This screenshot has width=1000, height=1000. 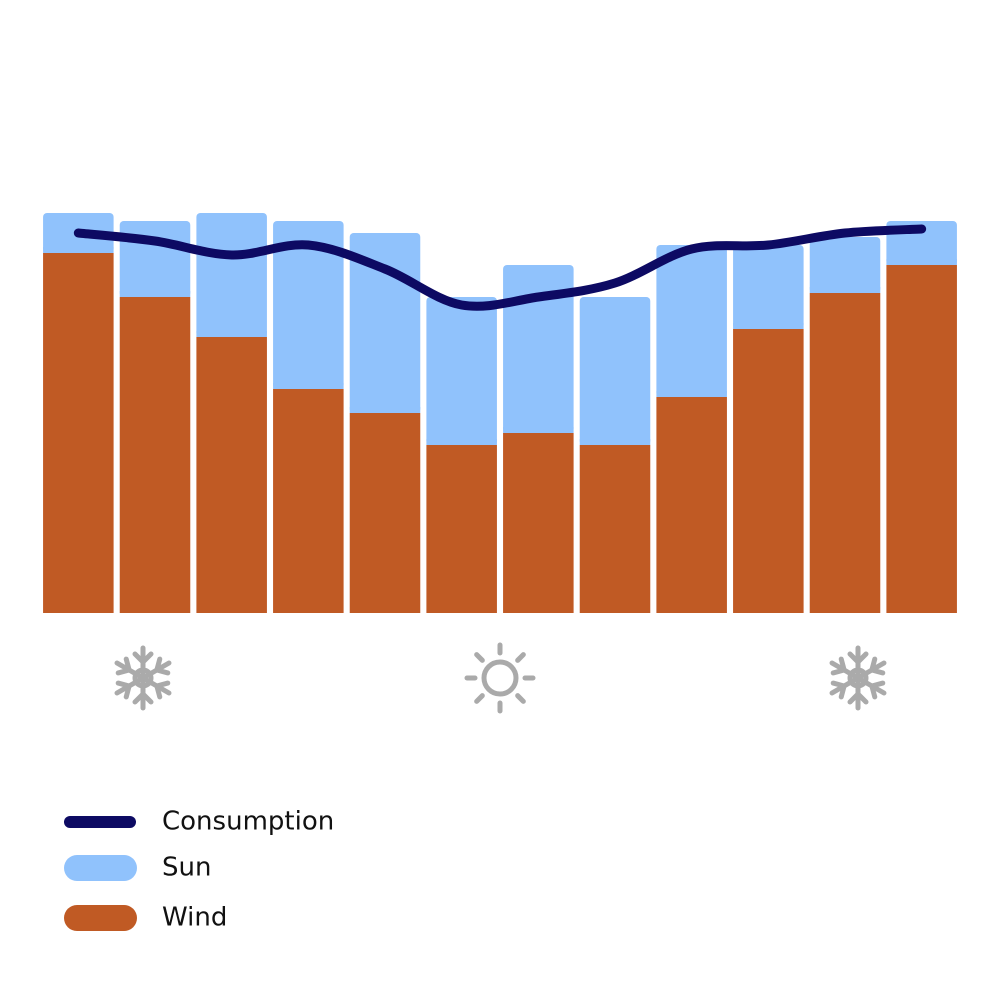 I want to click on sun-icon, so click(x=500, y=676).